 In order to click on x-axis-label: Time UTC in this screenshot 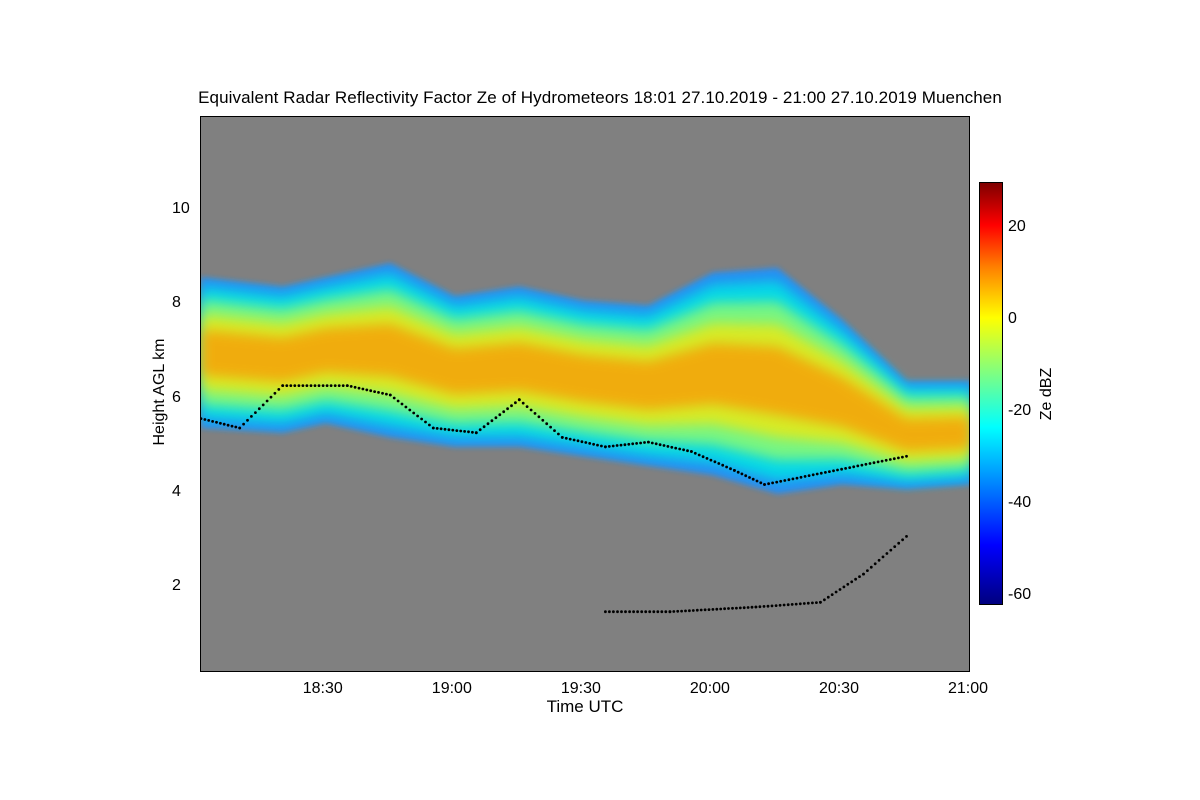, I will do `click(585, 706)`.